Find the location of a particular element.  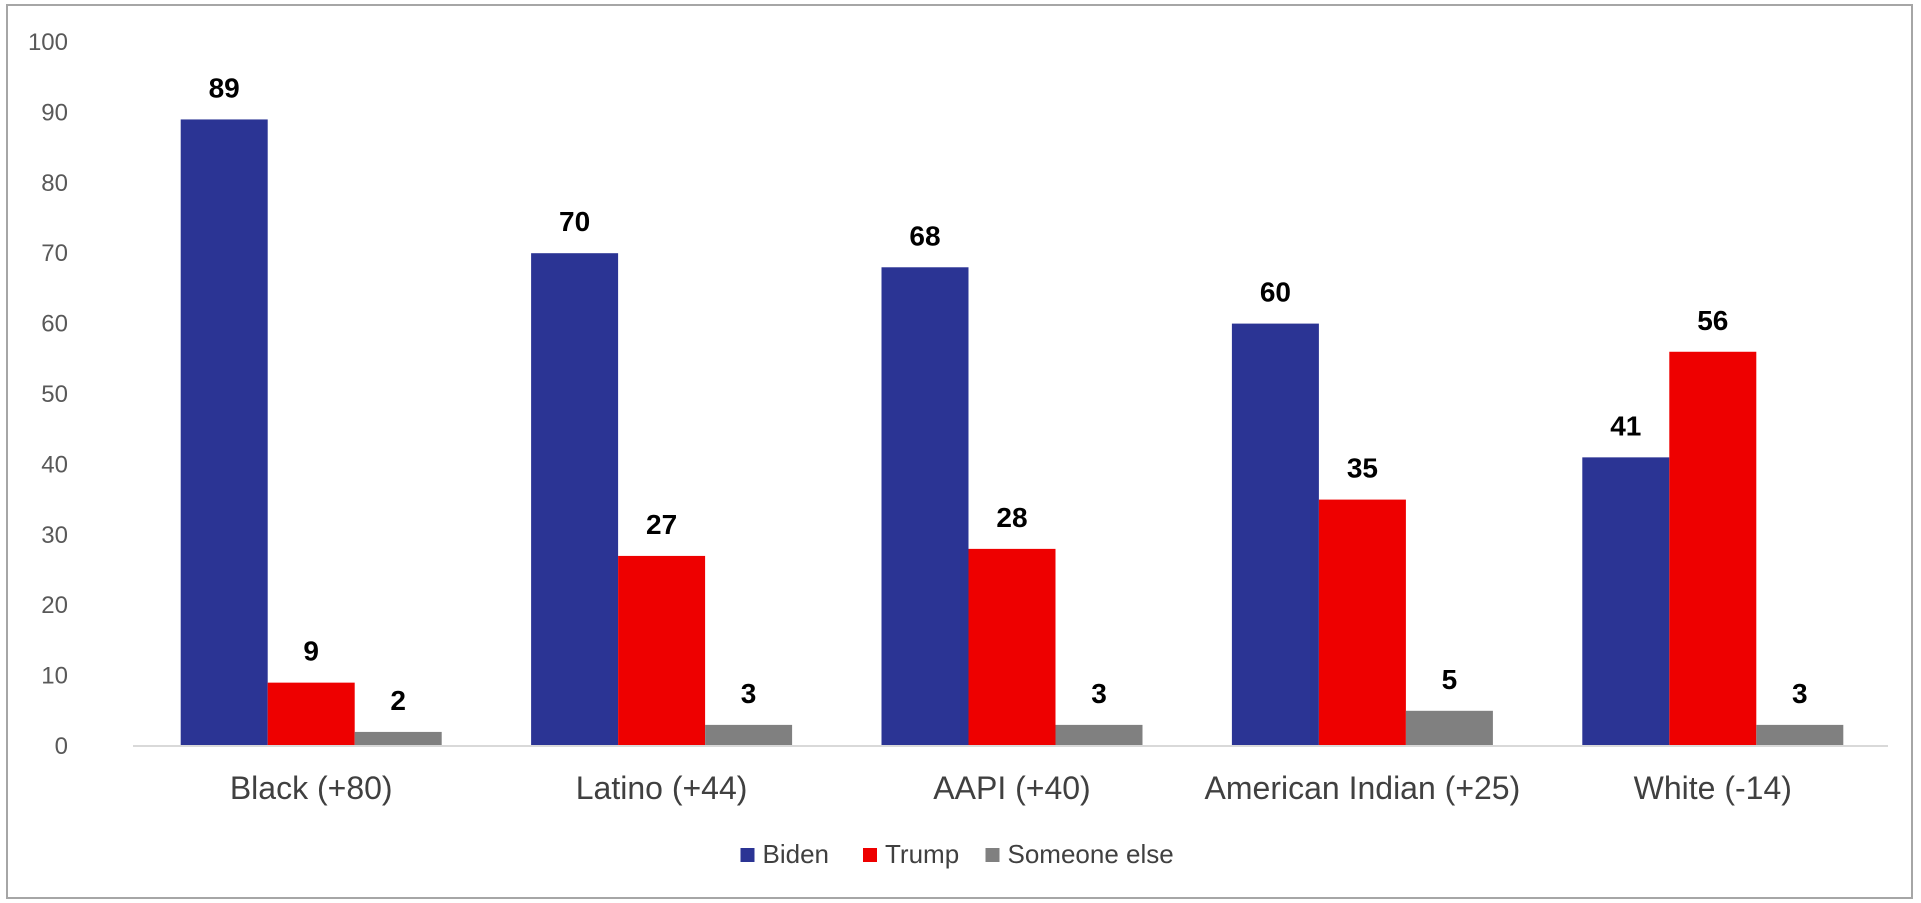

legend: Biden Trump Someone else is located at coordinates (957, 854).